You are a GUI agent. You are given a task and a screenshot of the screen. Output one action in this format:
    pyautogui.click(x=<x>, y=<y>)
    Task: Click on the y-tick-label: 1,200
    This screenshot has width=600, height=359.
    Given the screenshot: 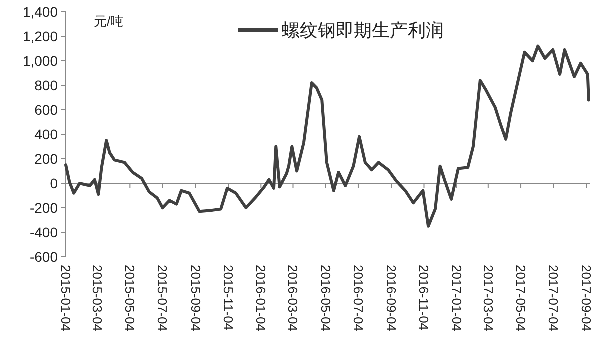 What is the action you would take?
    pyautogui.click(x=40, y=36)
    